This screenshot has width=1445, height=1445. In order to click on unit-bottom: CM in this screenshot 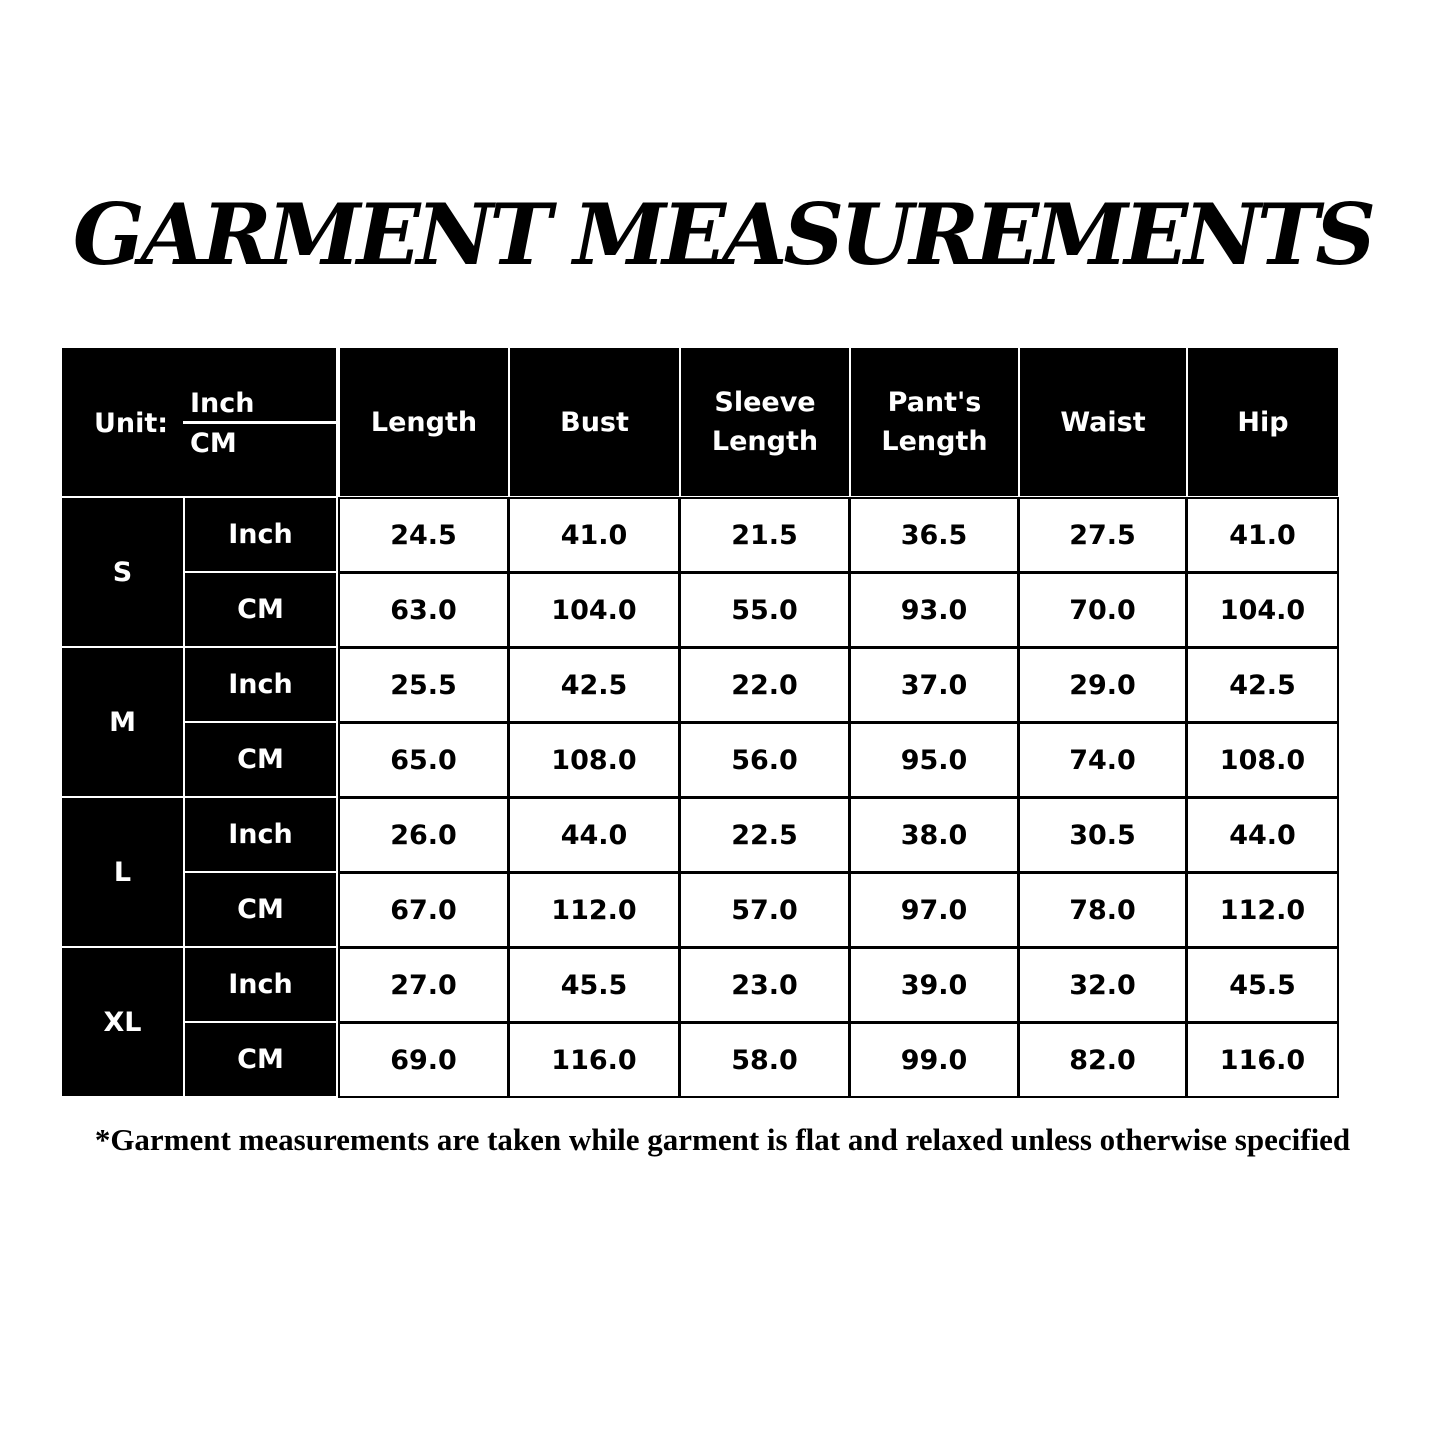, I will do `click(213, 443)`.